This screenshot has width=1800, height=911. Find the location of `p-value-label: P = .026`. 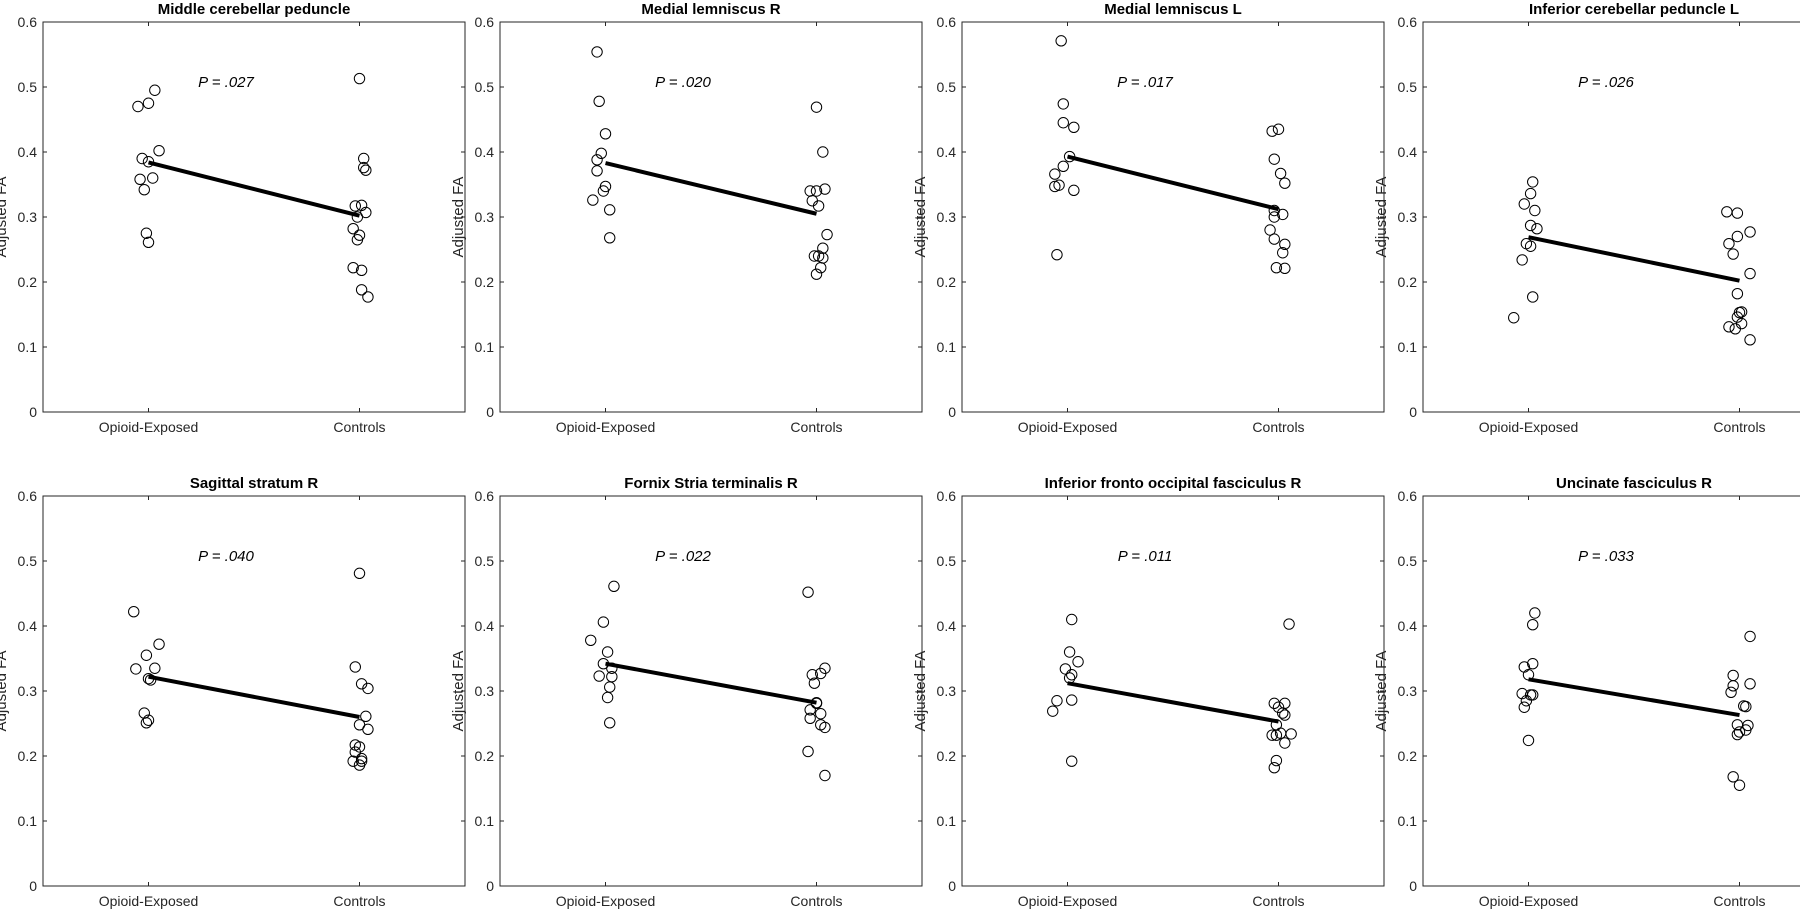

p-value-label: P = .026 is located at coordinates (1606, 82).